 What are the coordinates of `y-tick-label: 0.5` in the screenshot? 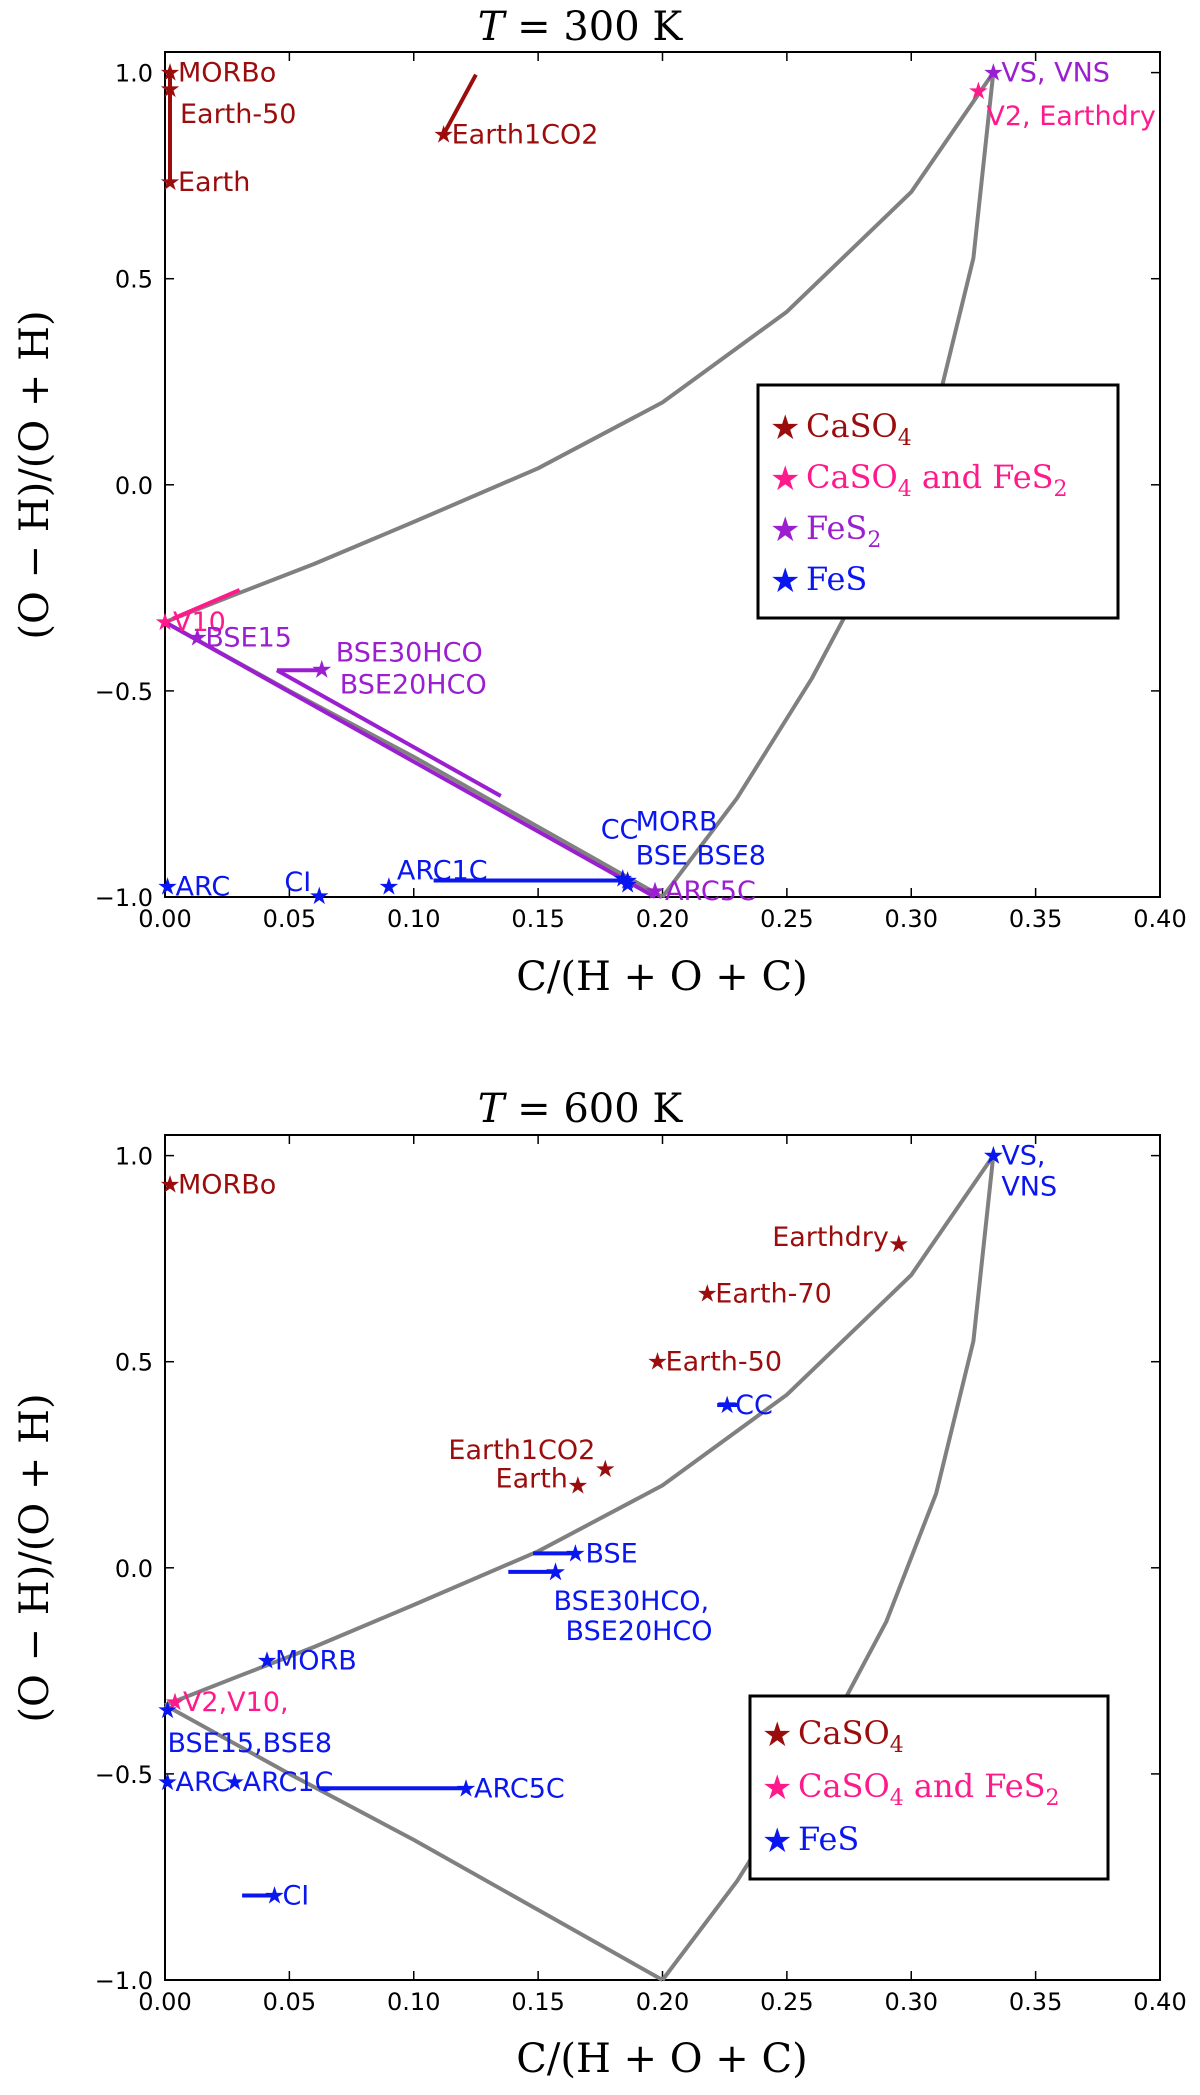 It's located at (134, 1363).